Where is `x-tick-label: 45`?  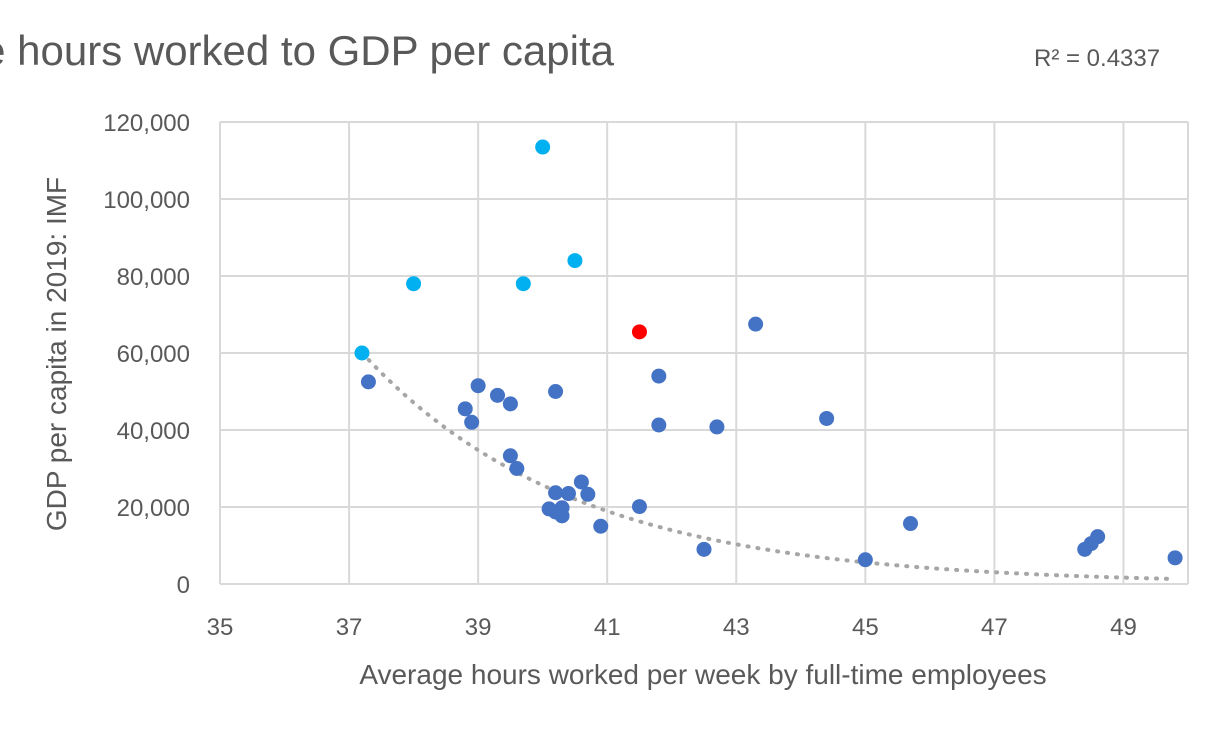 x-tick-label: 45 is located at coordinates (865, 627).